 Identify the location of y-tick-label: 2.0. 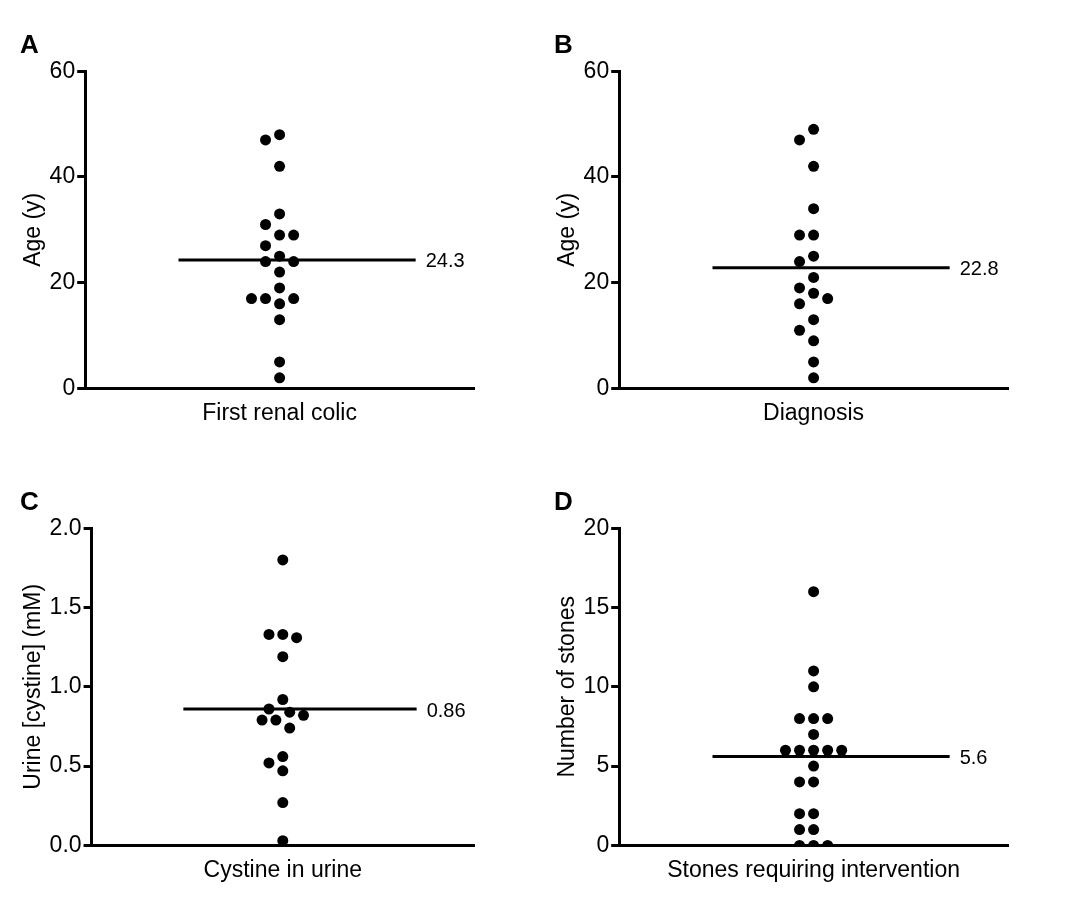
(65, 526).